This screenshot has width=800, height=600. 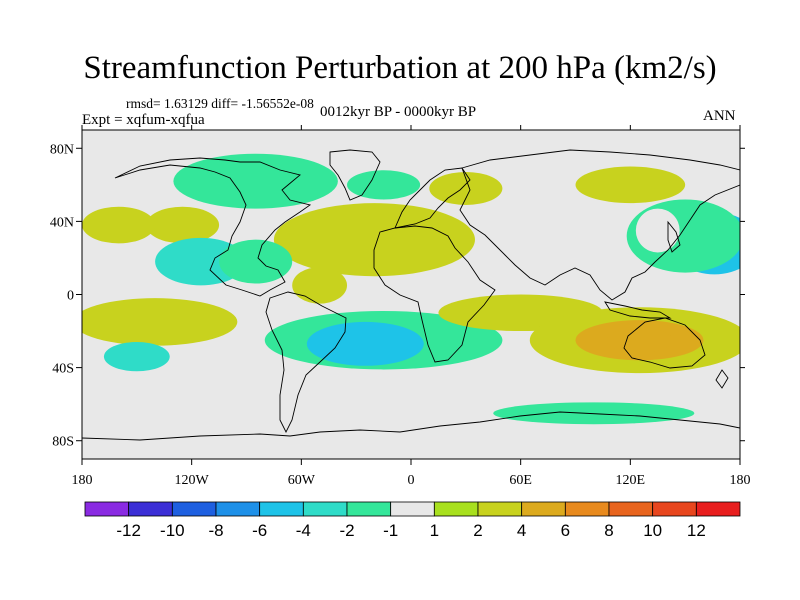 What do you see at coordinates (412, 520) in the screenshot?
I see `colorbar: -12 -10 -8 -6 -4 -2 -1 1 2 4 6 8 10 12` at bounding box center [412, 520].